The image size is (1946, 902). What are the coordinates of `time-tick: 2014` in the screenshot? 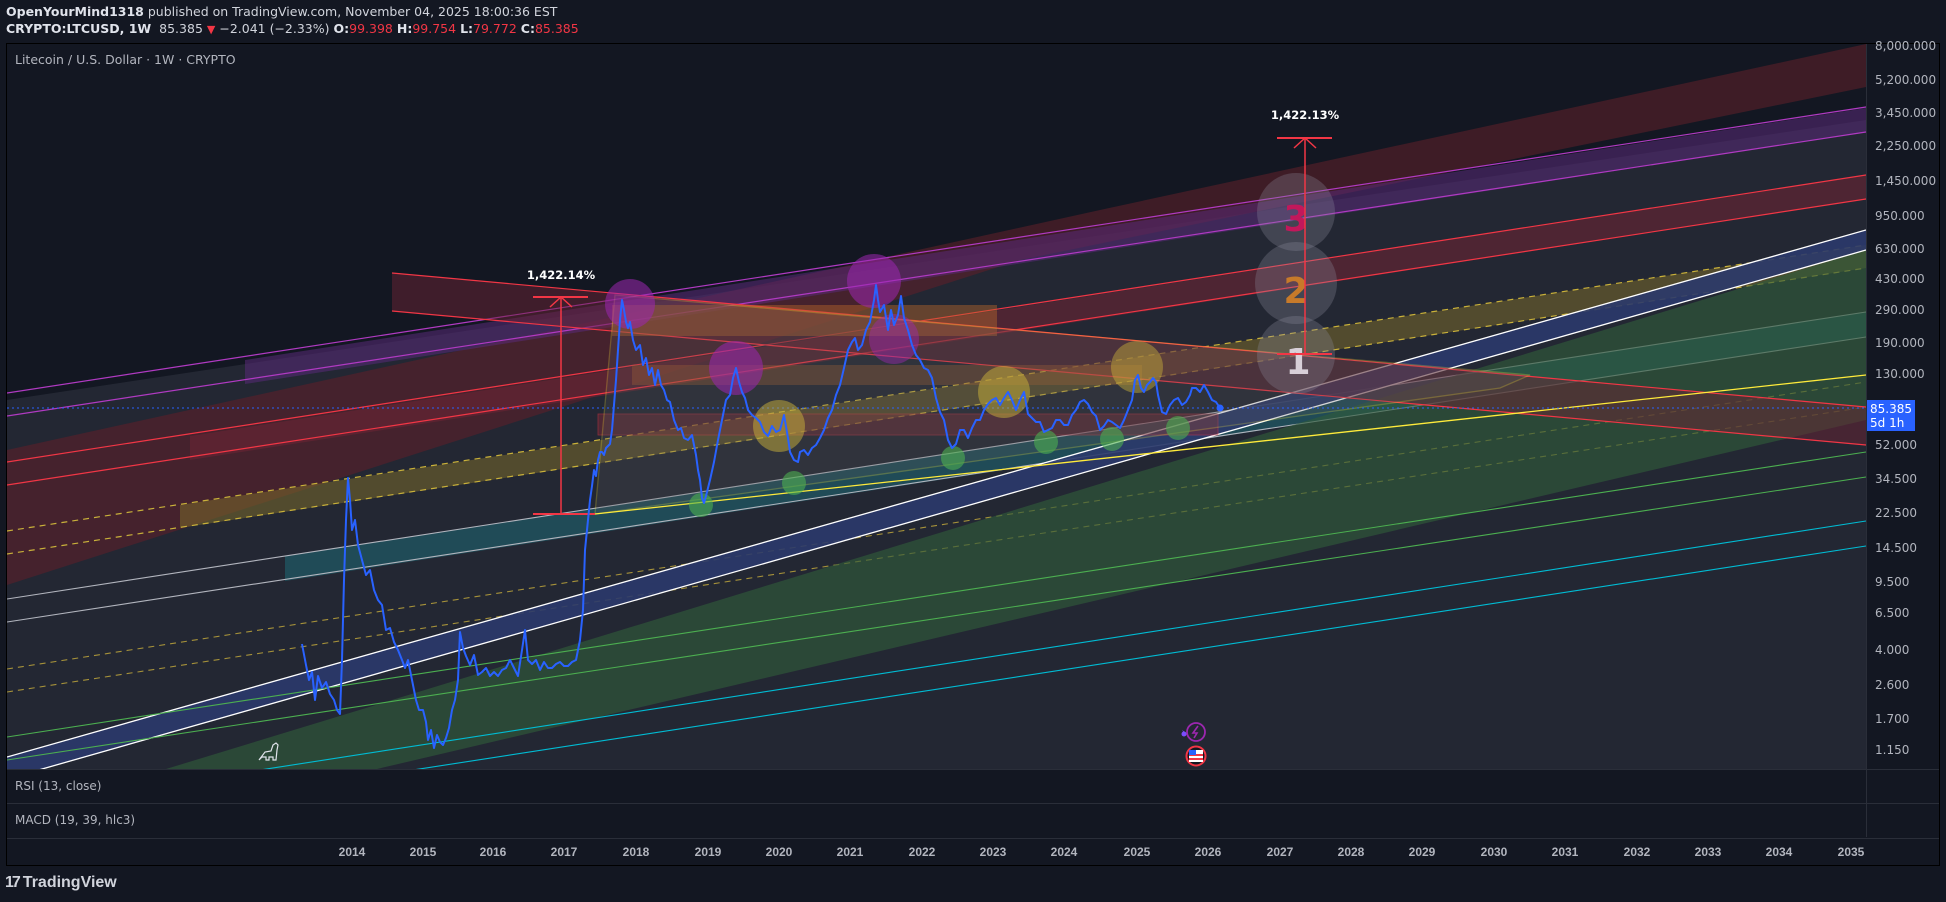 It's located at (352, 852).